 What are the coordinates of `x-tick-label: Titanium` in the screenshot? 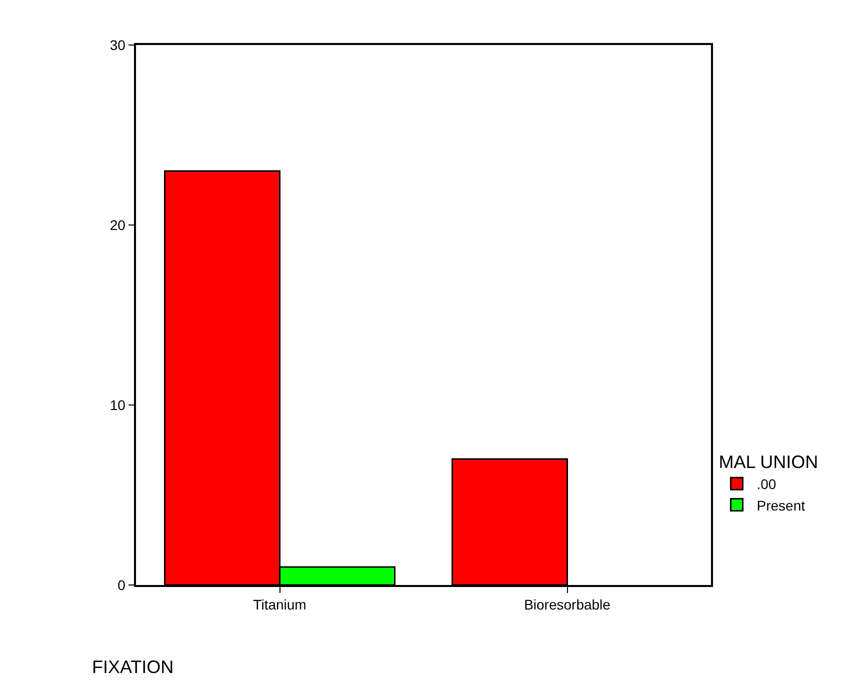 It's located at (279, 604).